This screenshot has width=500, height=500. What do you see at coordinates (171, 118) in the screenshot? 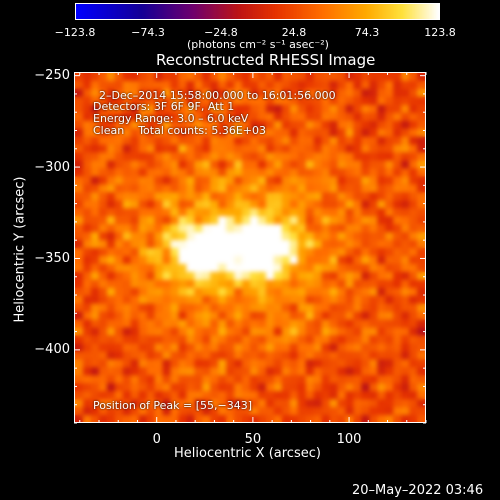
I see `annotation-energy-range: Energy Range: 3.0 – 6.0 keV` at bounding box center [171, 118].